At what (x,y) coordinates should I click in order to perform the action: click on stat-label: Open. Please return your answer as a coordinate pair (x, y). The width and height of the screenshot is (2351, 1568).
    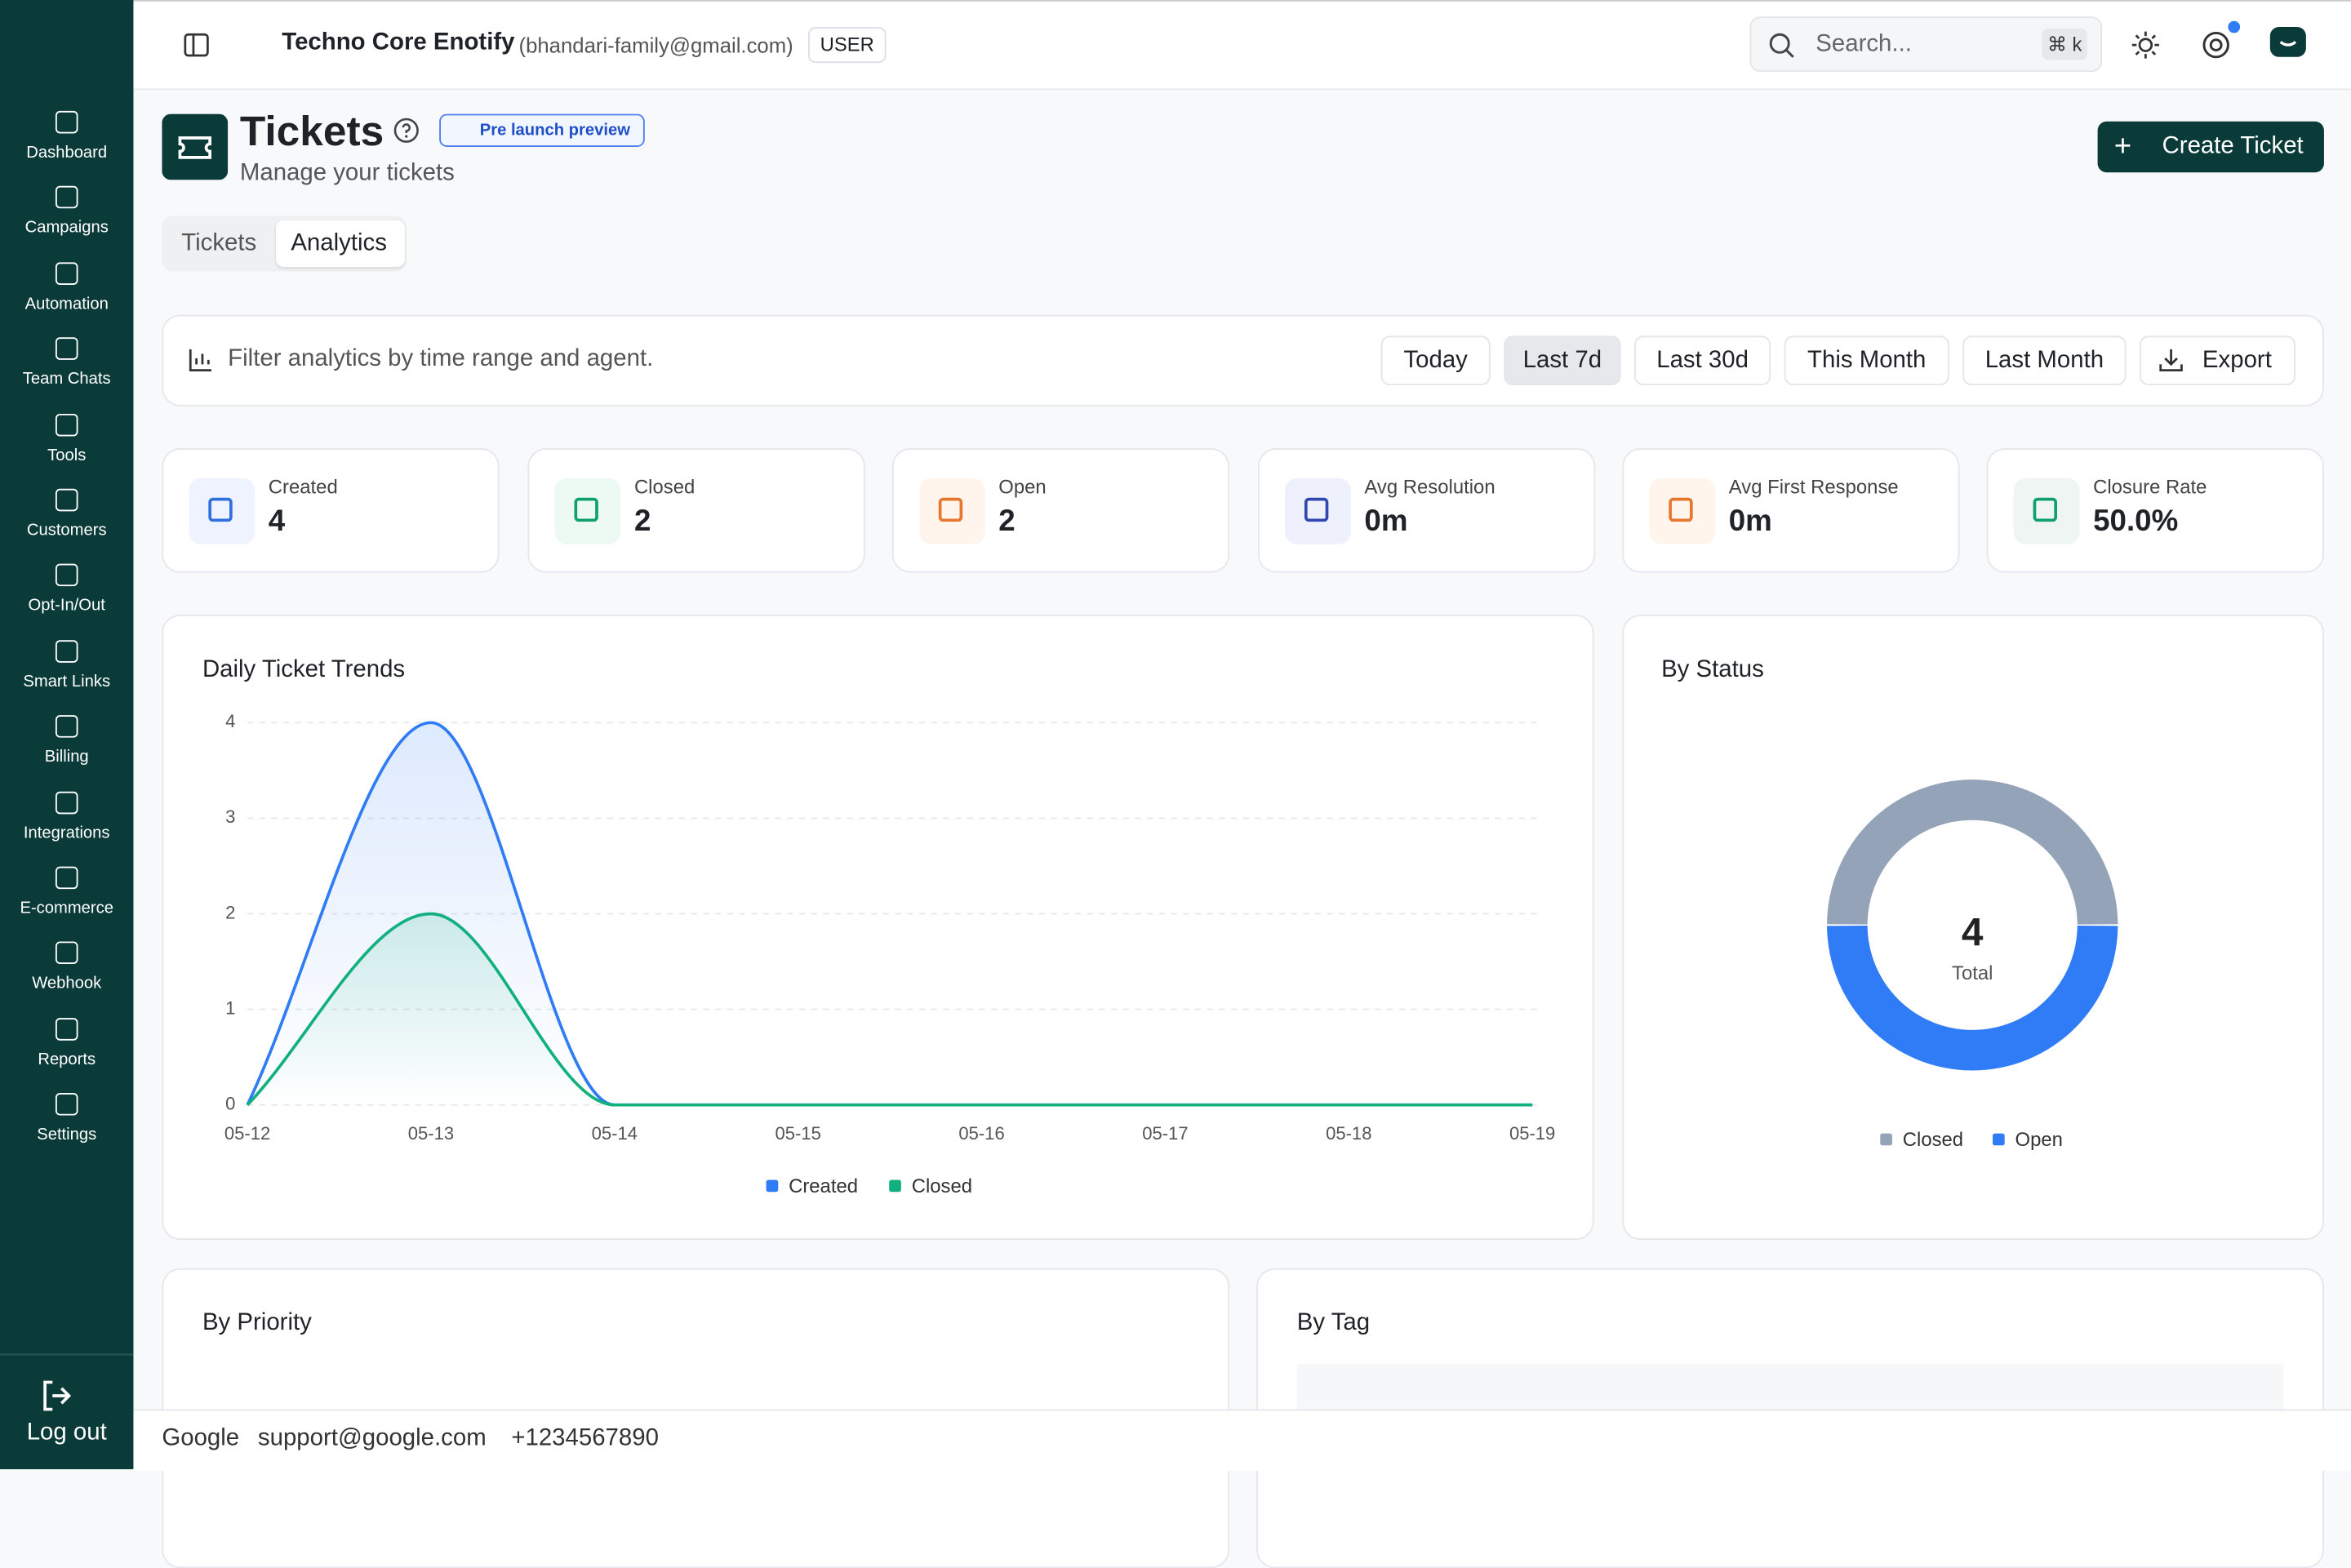
    Looking at the image, I should click on (1022, 487).